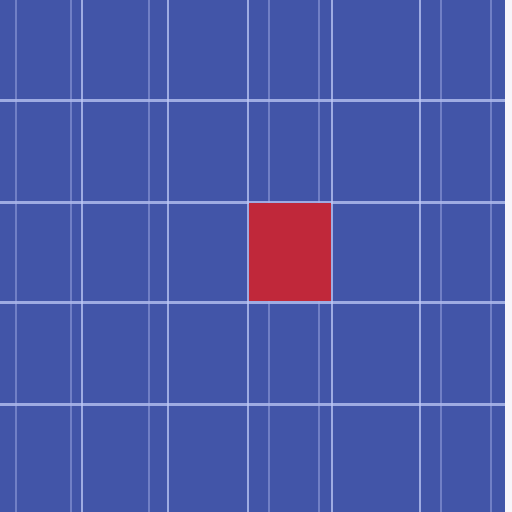 The height and width of the screenshot is (512, 512). What do you see at coordinates (508, 256) in the screenshot?
I see `board-edge` at bounding box center [508, 256].